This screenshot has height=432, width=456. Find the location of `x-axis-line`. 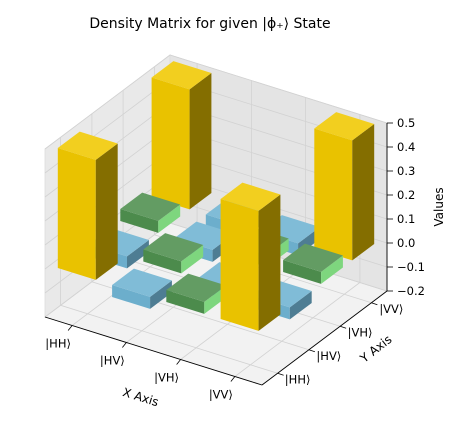

x-axis-line is located at coordinates (153, 351).